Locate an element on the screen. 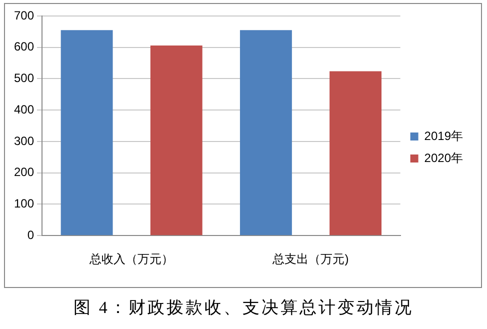 This screenshot has height=329, width=487. y-tick-label: 600 is located at coordinates (24, 47).